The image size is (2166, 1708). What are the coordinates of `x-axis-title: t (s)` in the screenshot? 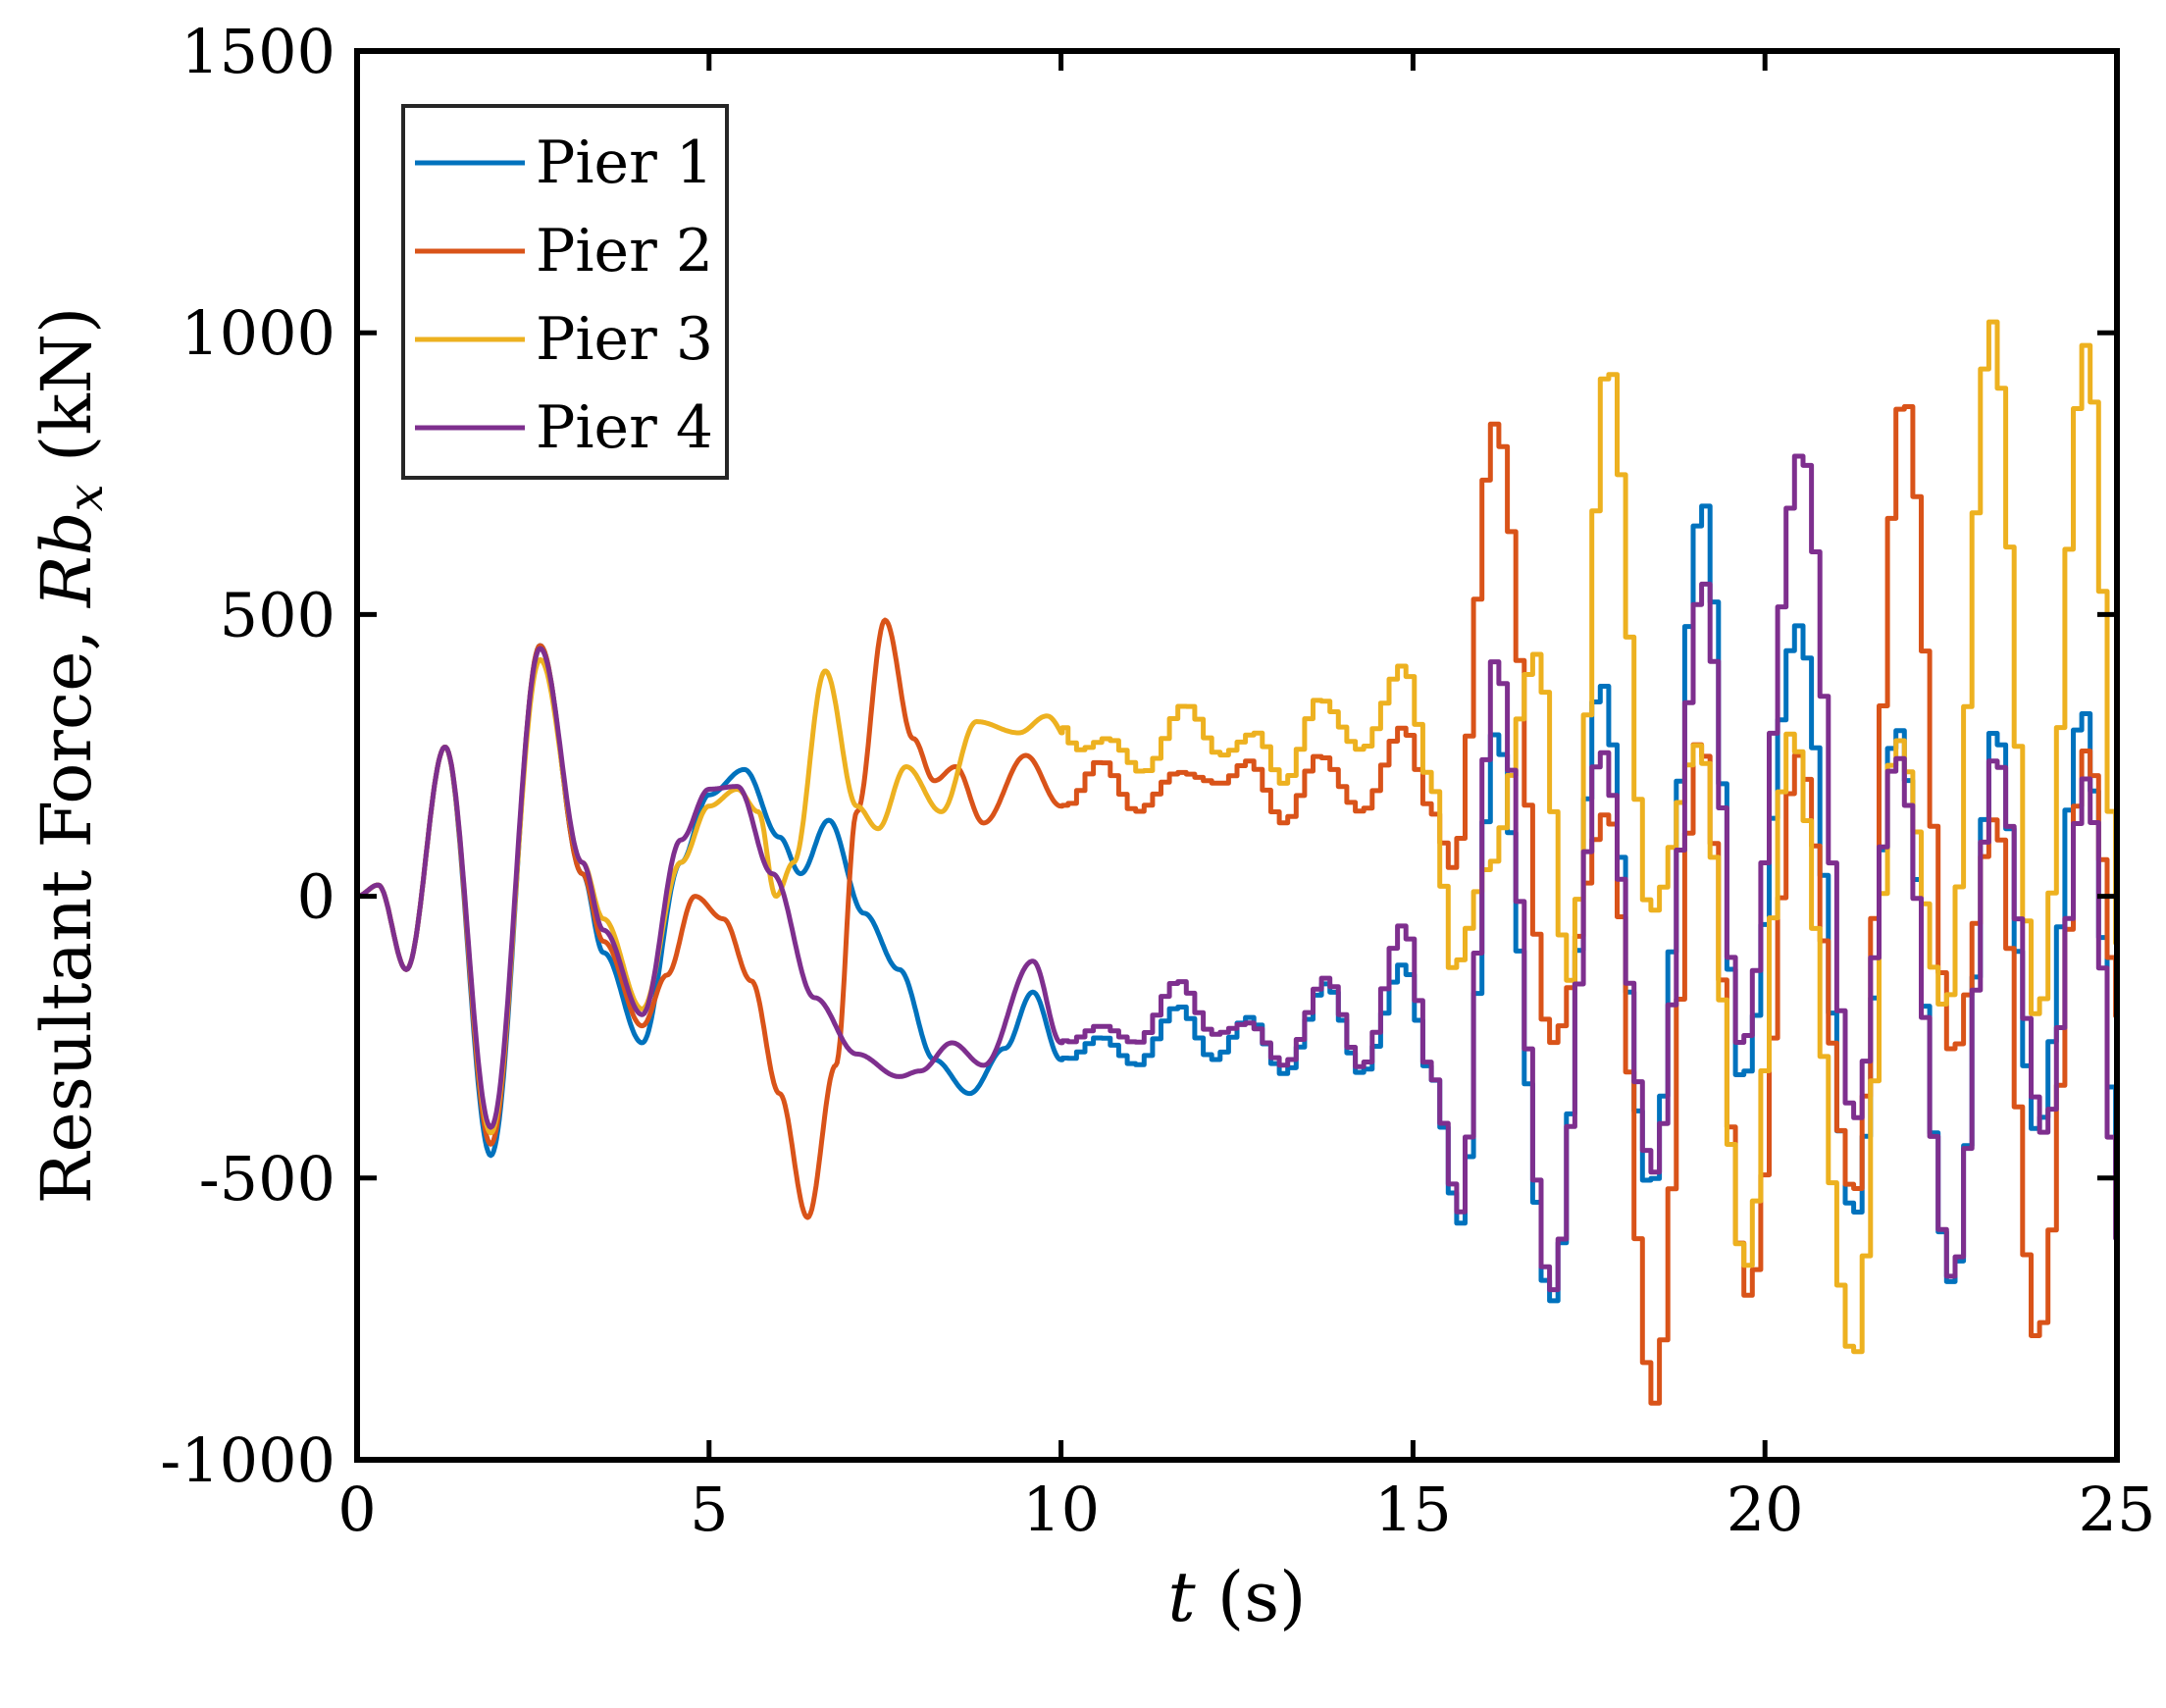 It's located at (1237, 1597).